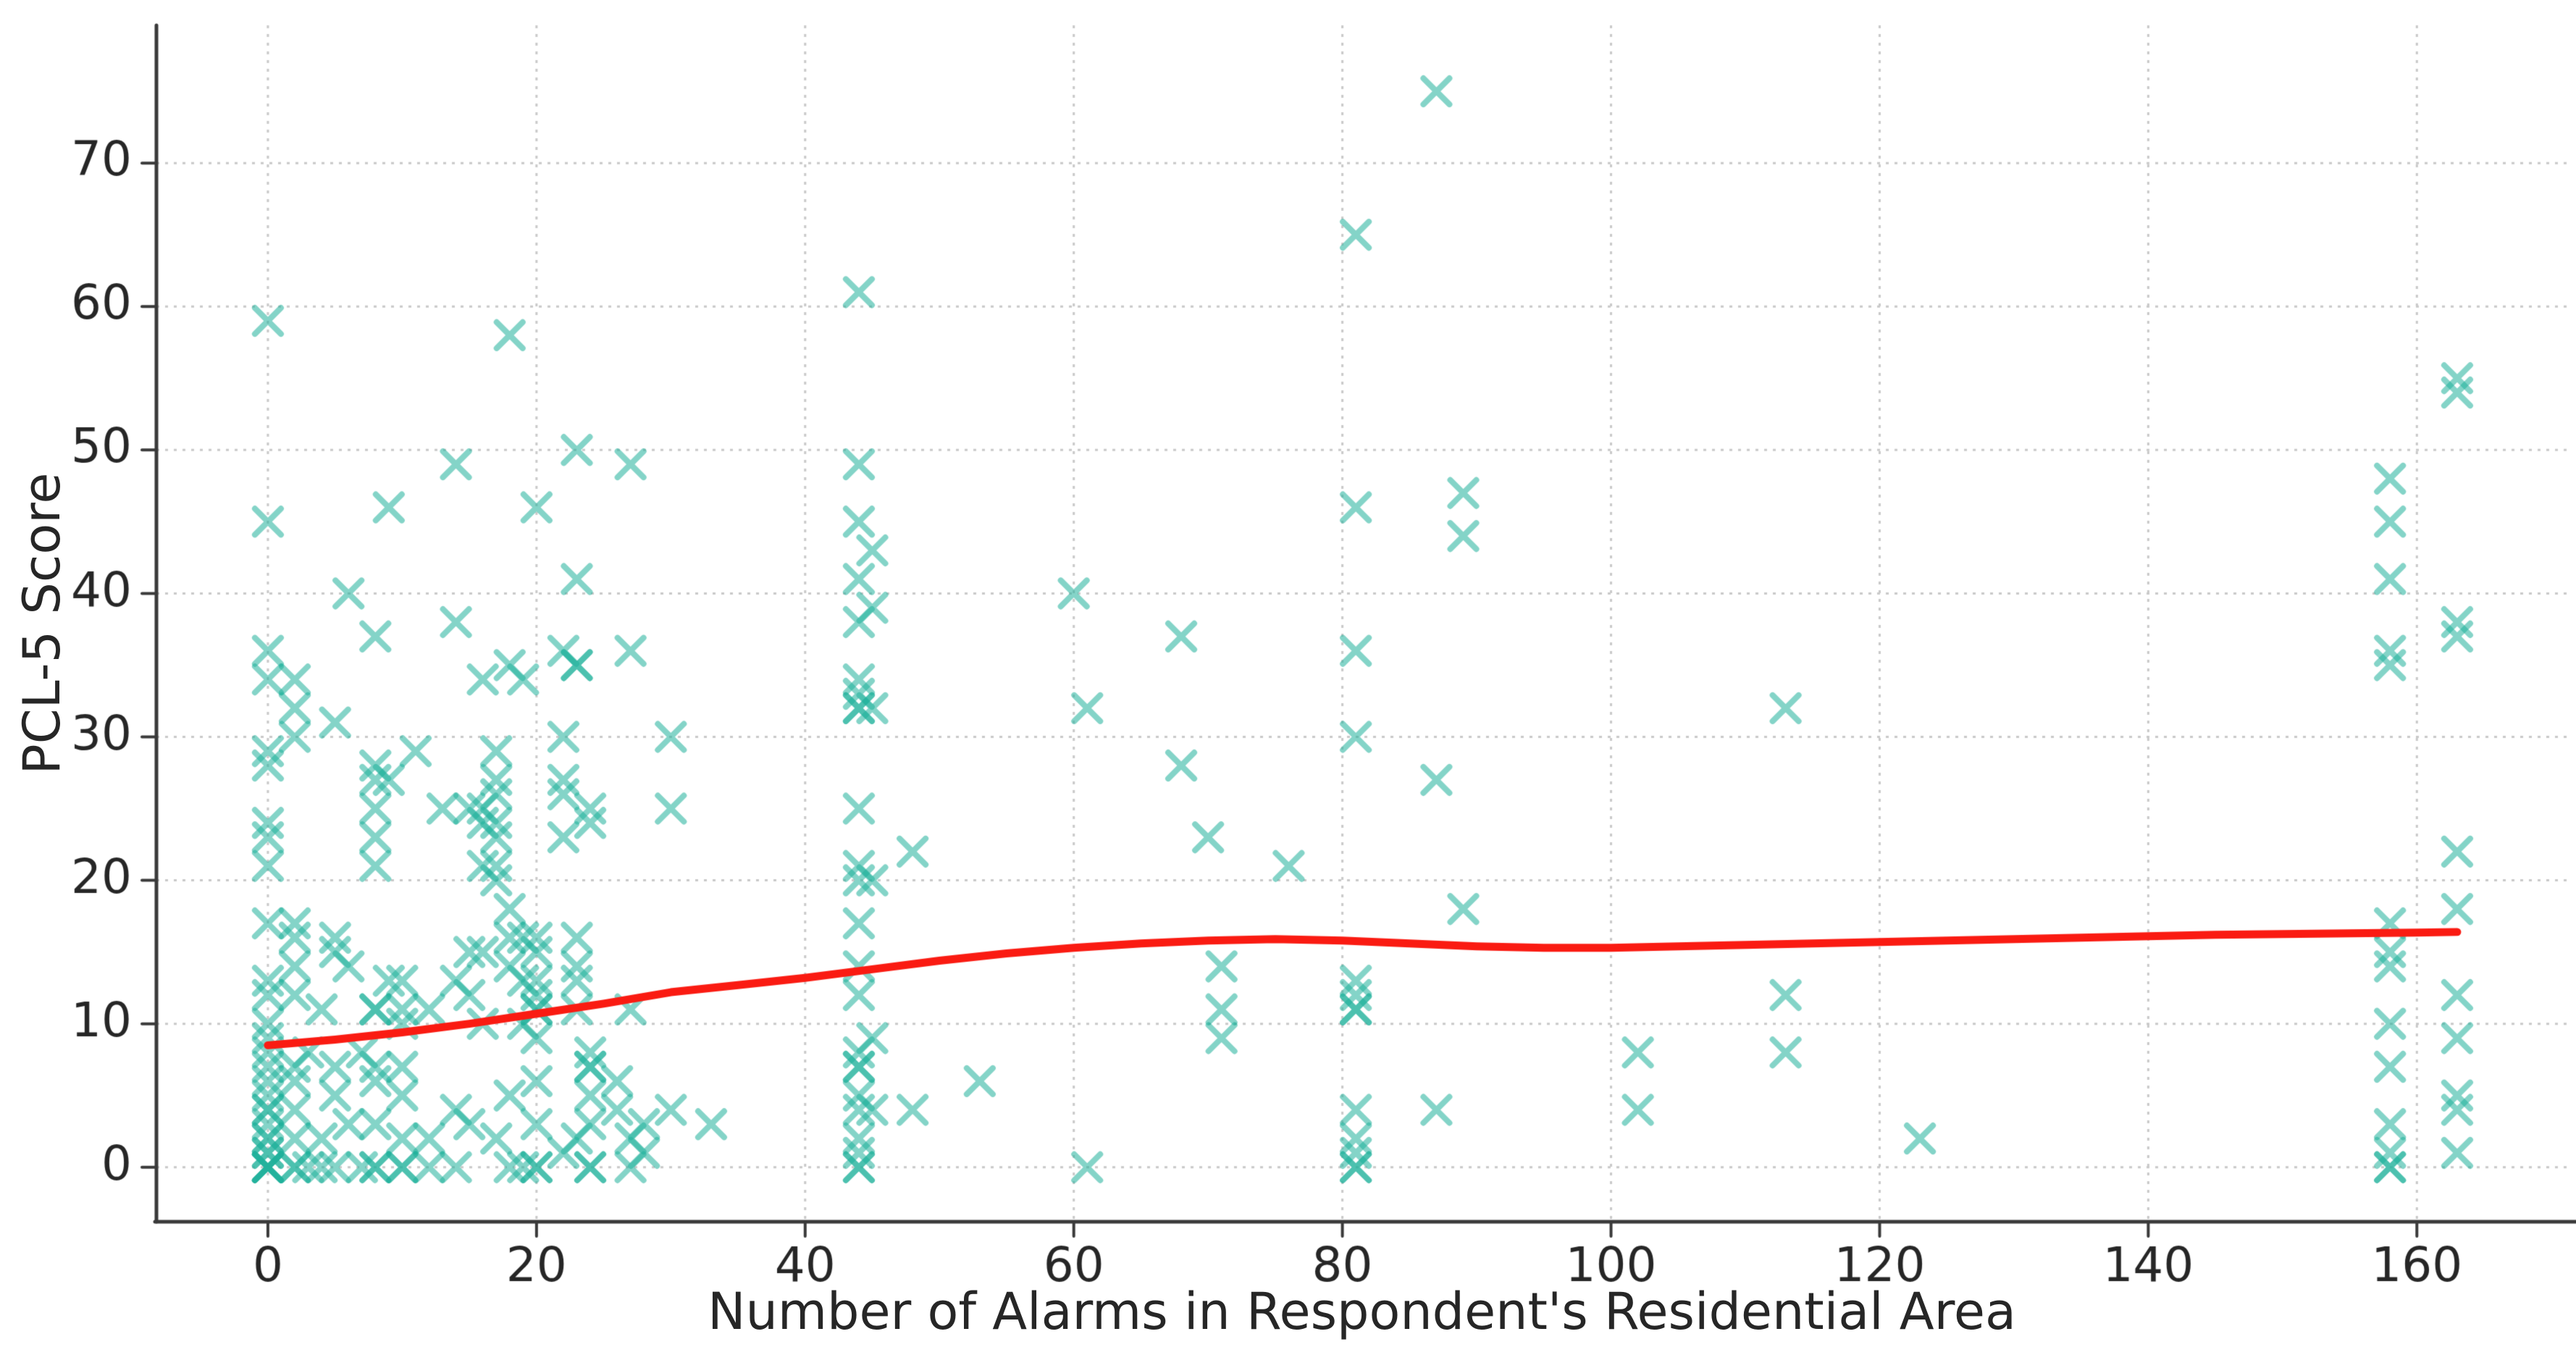 The image size is (2576, 1355). I want to click on y-axis-title: PCL-5 Score, so click(42, 623).